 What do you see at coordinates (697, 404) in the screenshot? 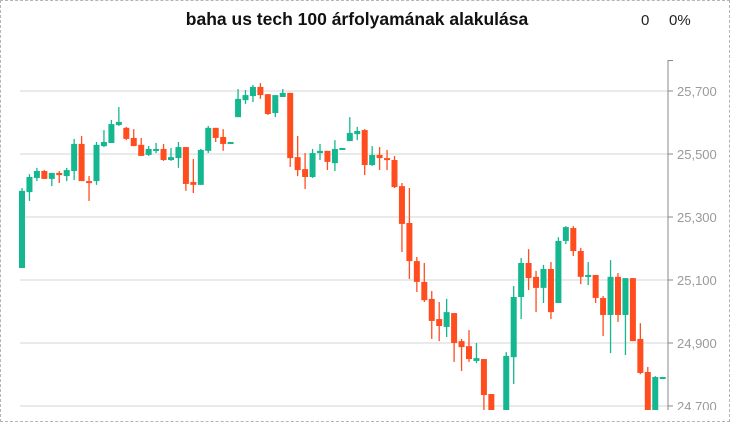
I see `y-tick-label: 24,700` at bounding box center [697, 404].